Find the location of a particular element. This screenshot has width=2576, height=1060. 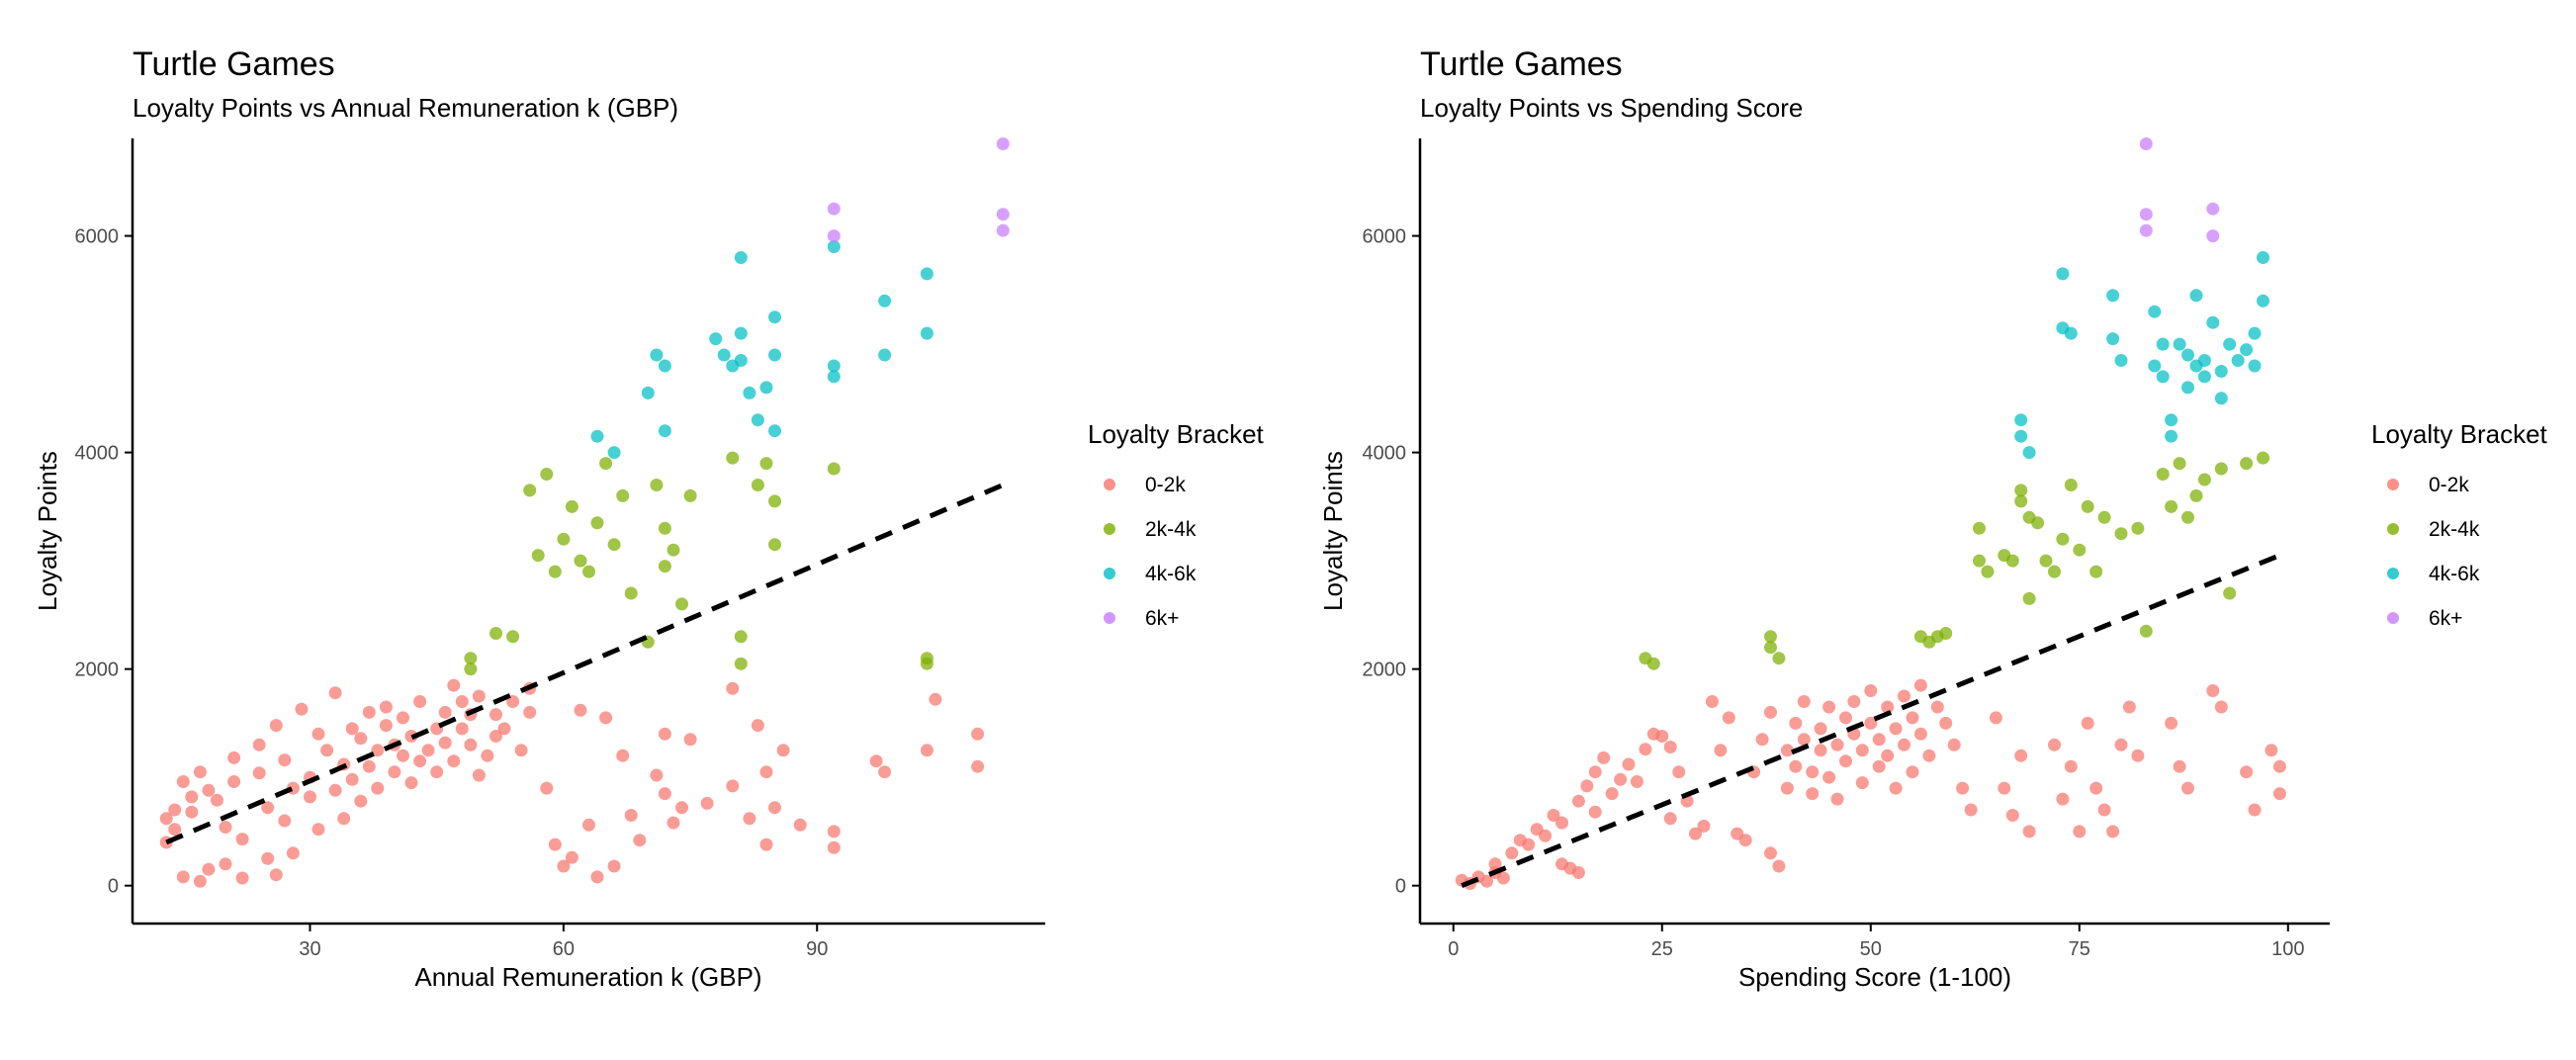

x-tick-label: 60 is located at coordinates (564, 949).